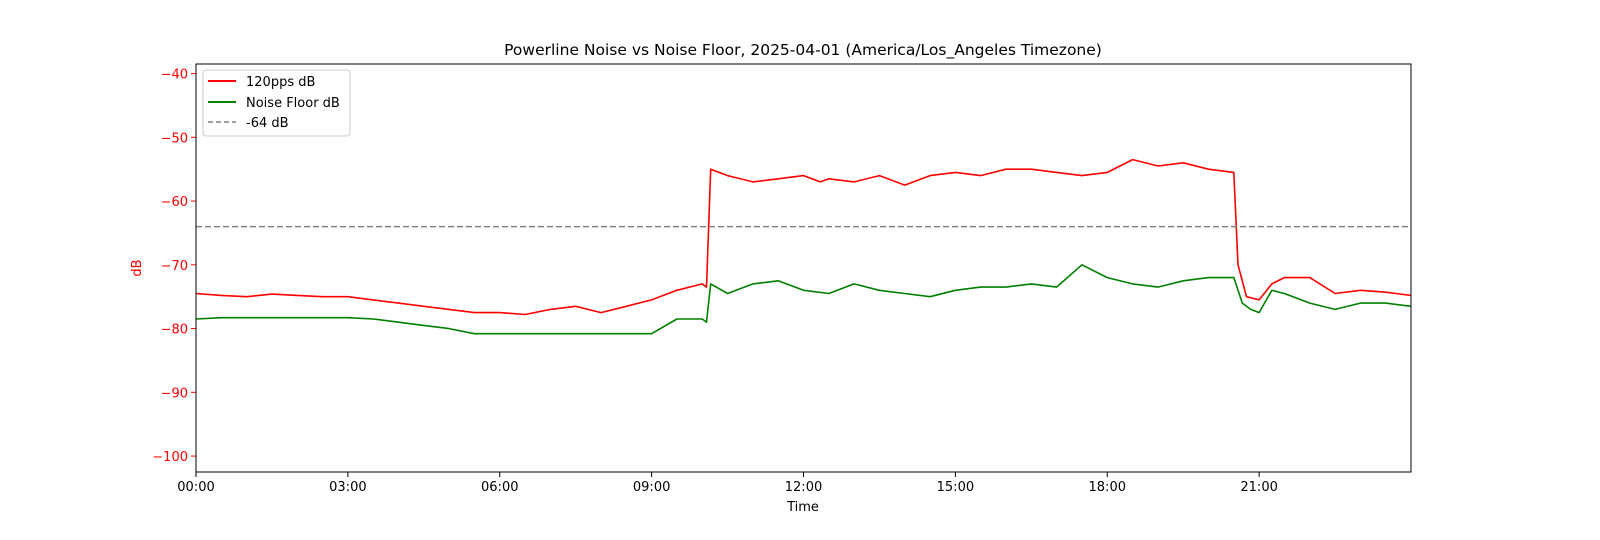  Describe the element at coordinates (293, 103) in the screenshot. I see `legend-label-noise-floor: Noise Floor dB` at that location.